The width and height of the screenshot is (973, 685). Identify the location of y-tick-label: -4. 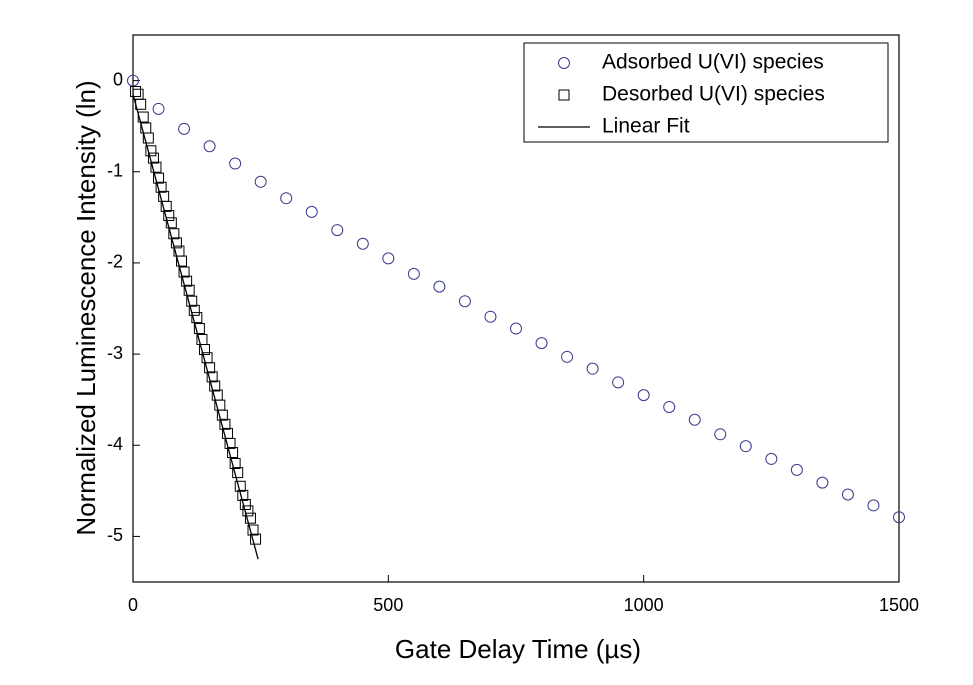
(115, 444).